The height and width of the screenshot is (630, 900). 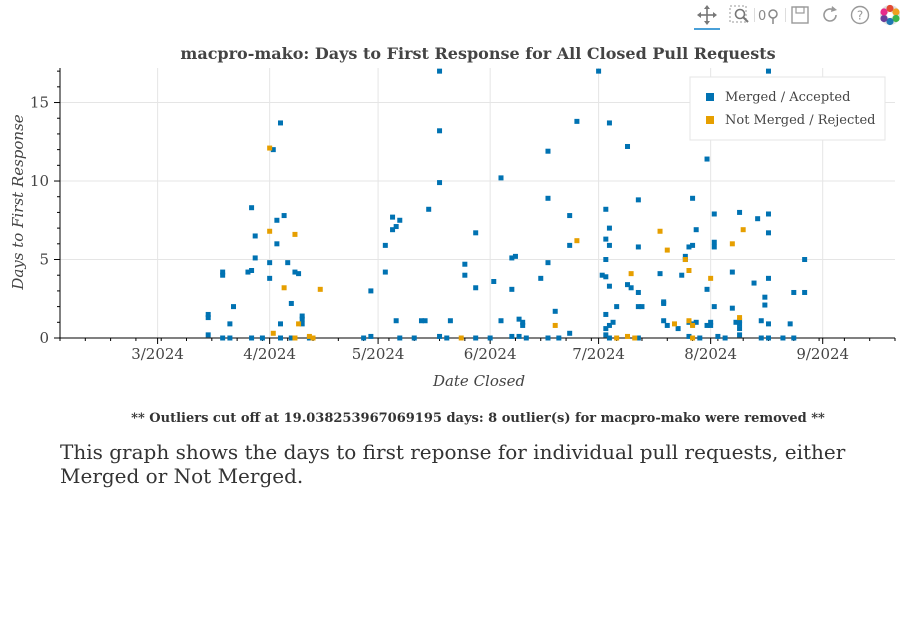 What do you see at coordinates (269, 354) in the screenshot?
I see `x-tick-label: 4/2024` at bounding box center [269, 354].